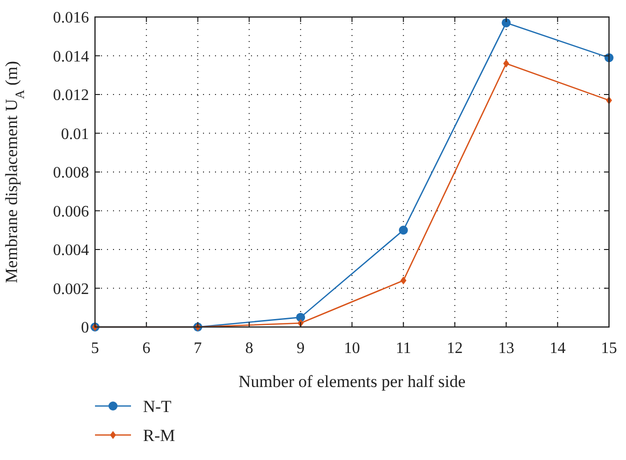 Image resolution: width=626 pixels, height=460 pixels. I want to click on x-tick-label: 10, so click(352, 348).